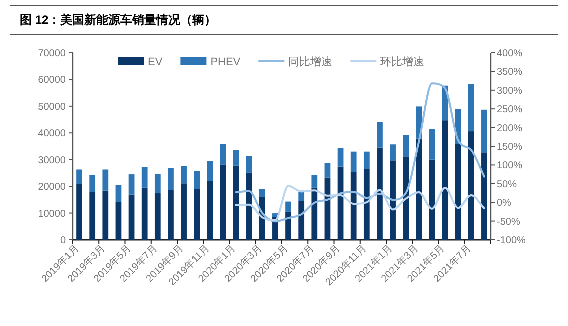 The width and height of the screenshot is (568, 326). What do you see at coordinates (52, 80) in the screenshot?
I see `y-tick-label: 60000` at bounding box center [52, 80].